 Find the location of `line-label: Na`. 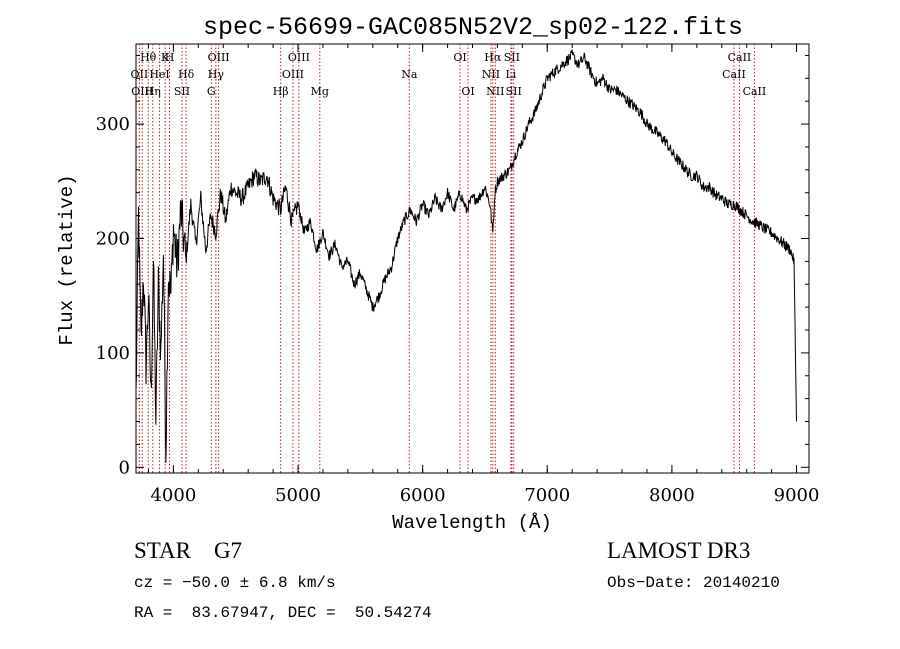

line-label: Na is located at coordinates (409, 74).